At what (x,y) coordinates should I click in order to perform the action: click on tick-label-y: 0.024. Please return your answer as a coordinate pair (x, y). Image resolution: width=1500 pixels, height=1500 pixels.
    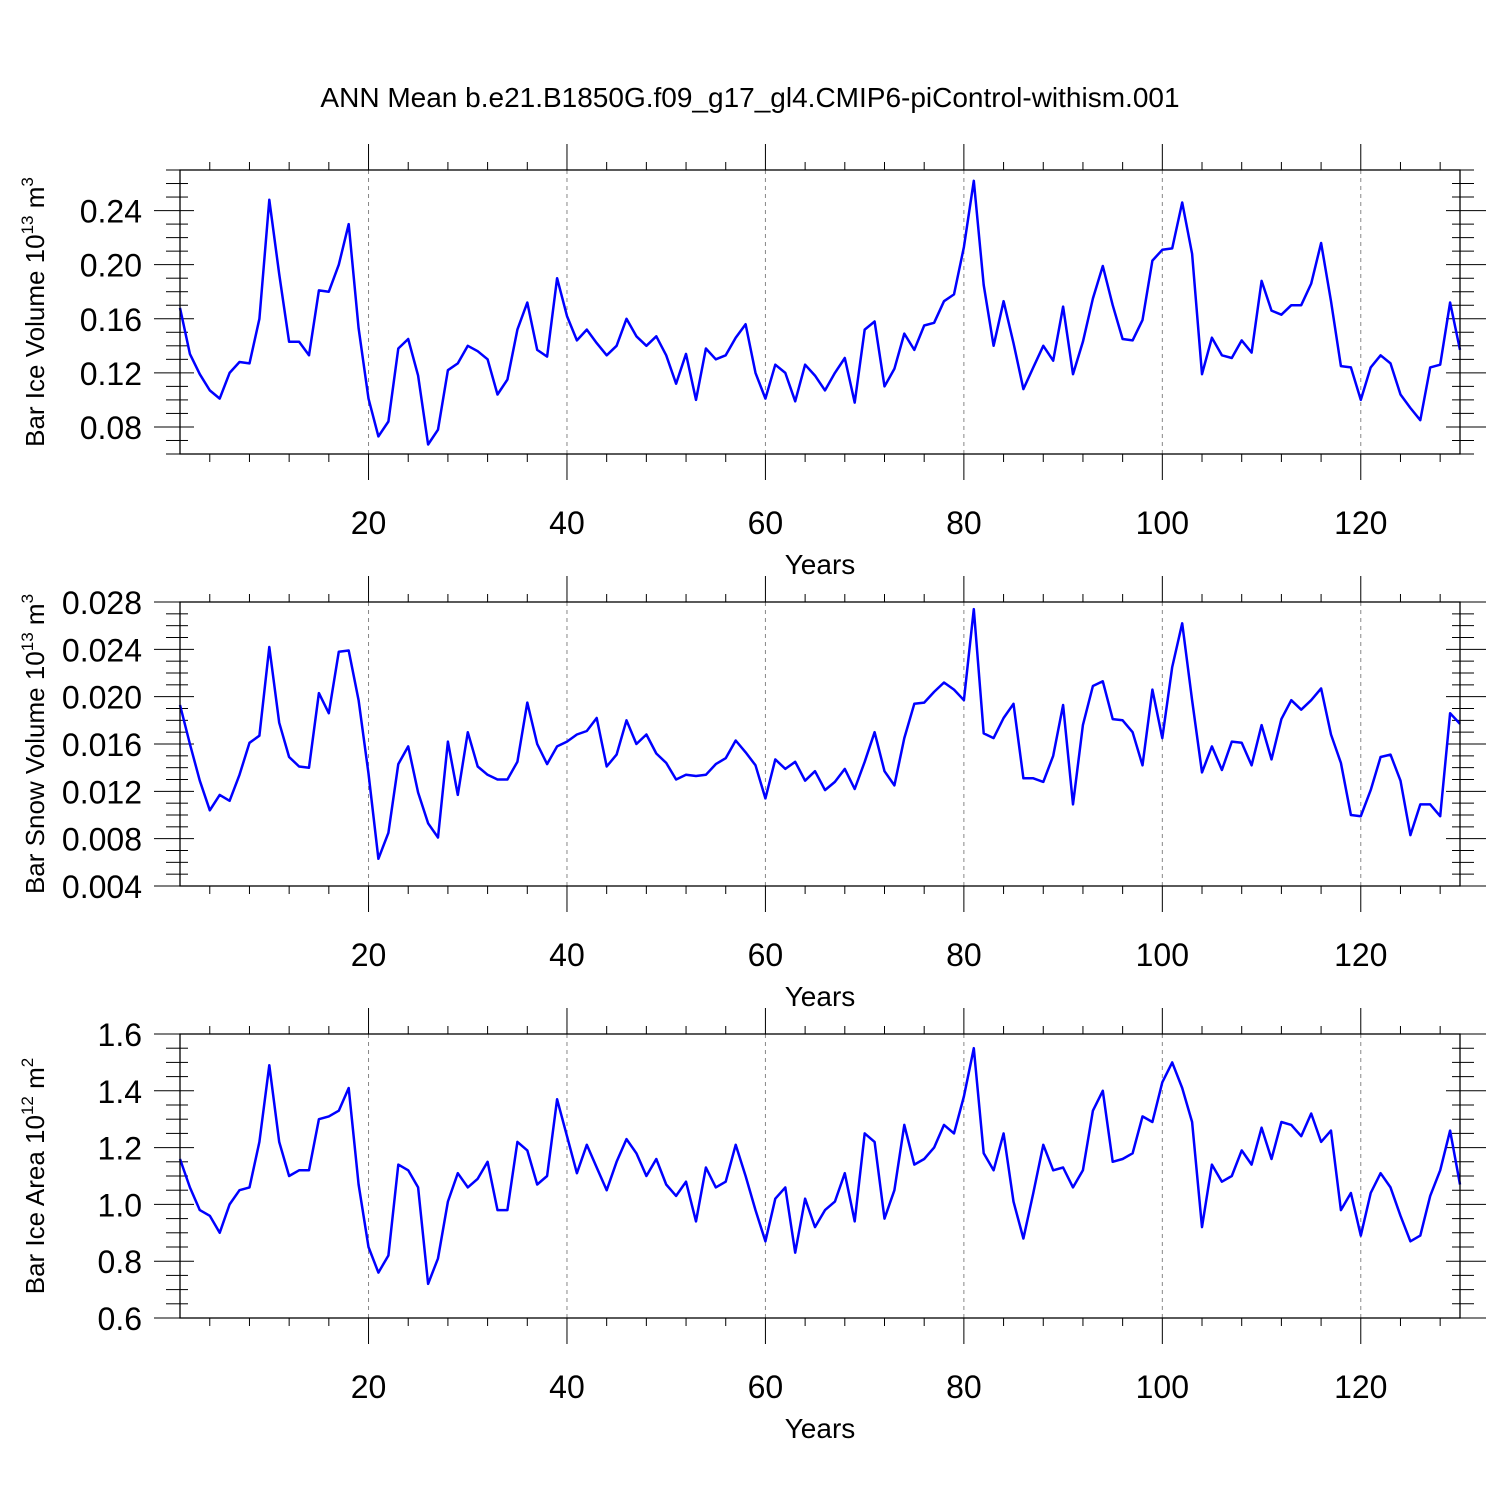
    Looking at the image, I should click on (102, 650).